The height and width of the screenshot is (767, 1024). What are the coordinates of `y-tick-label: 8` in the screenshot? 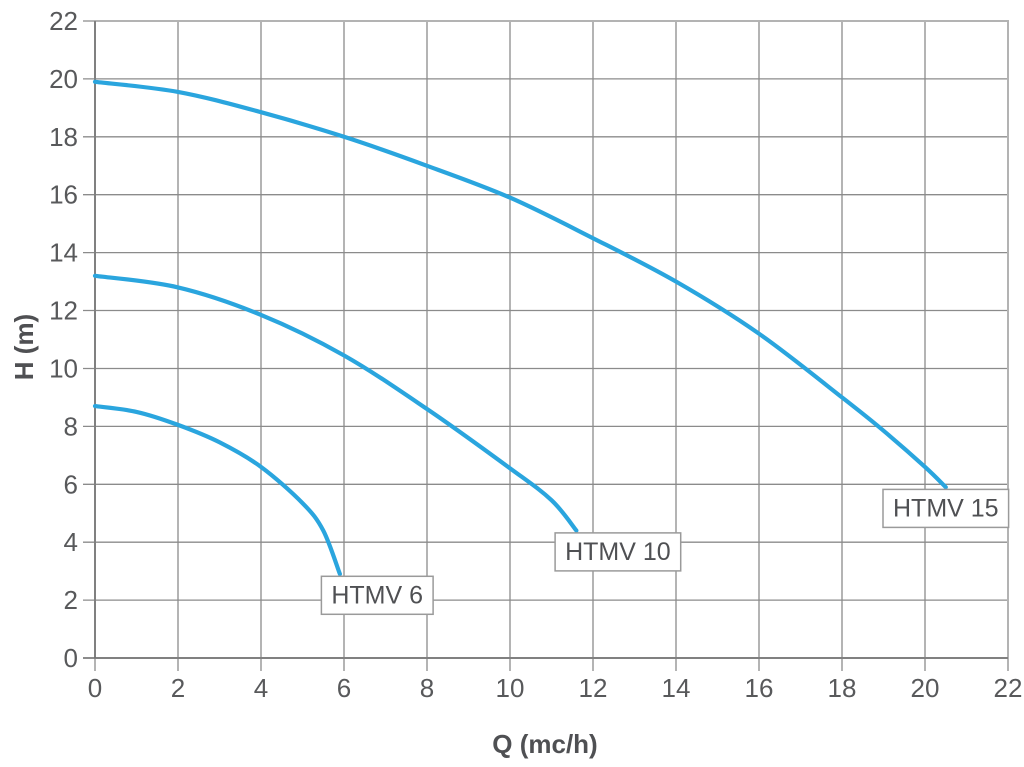 It's located at (71, 426).